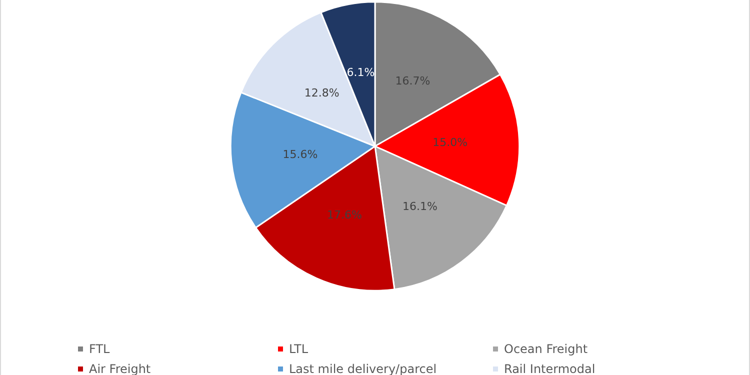  What do you see at coordinates (298, 349) in the screenshot?
I see `legend-label: LTL` at bounding box center [298, 349].